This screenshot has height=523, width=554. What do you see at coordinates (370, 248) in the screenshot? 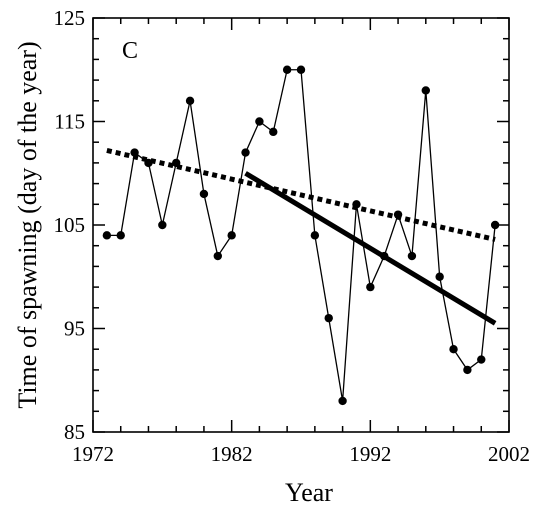
I see `recent-trend-line` at bounding box center [370, 248].